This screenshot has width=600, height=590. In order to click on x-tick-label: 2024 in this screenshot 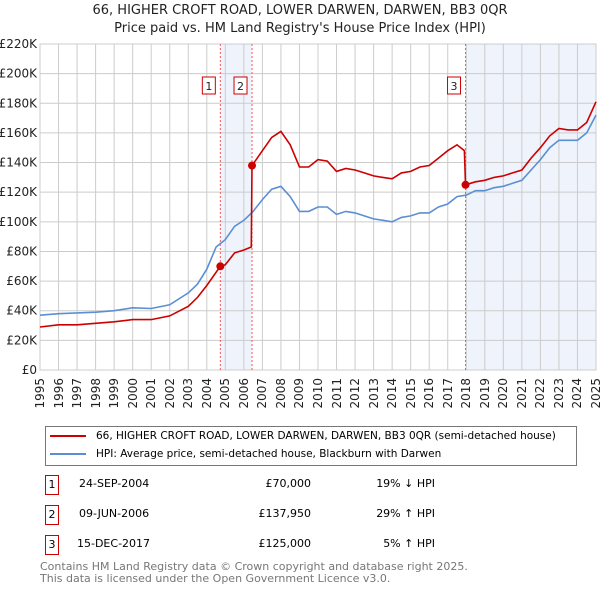, I will do `click(577, 393)`.